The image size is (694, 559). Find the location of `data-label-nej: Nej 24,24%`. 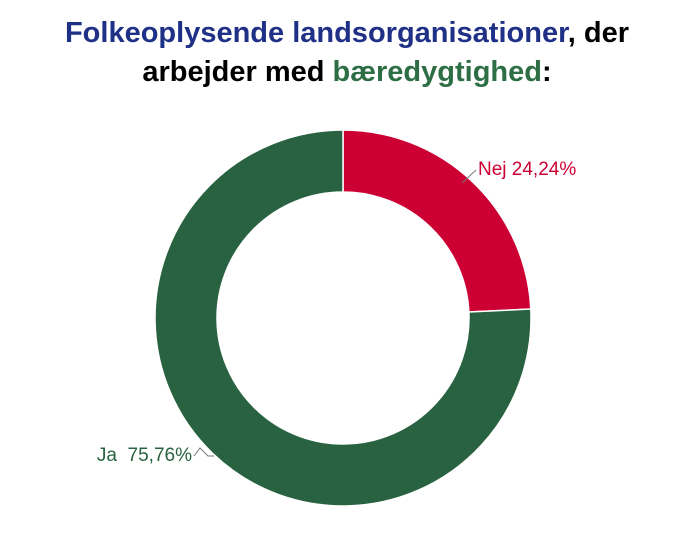

data-label-nej: Nej 24,24% is located at coordinates (527, 169).